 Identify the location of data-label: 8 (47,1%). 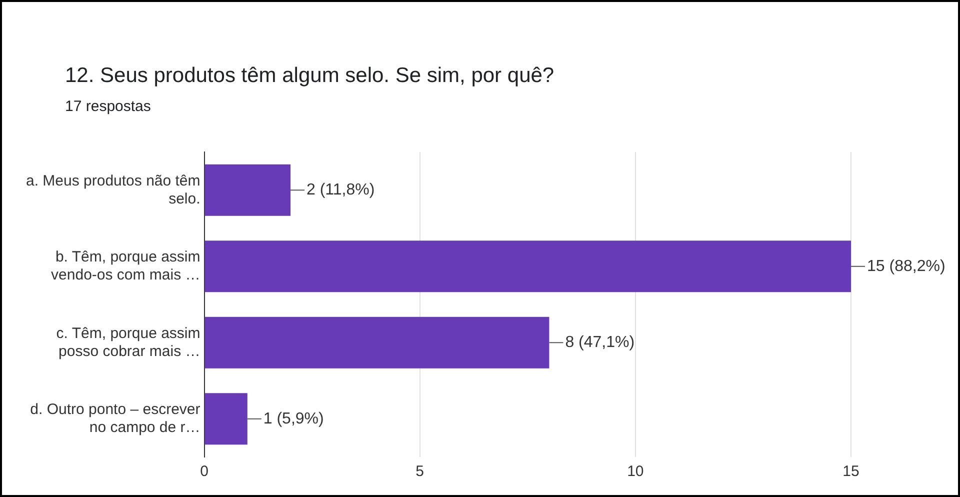
(600, 343).